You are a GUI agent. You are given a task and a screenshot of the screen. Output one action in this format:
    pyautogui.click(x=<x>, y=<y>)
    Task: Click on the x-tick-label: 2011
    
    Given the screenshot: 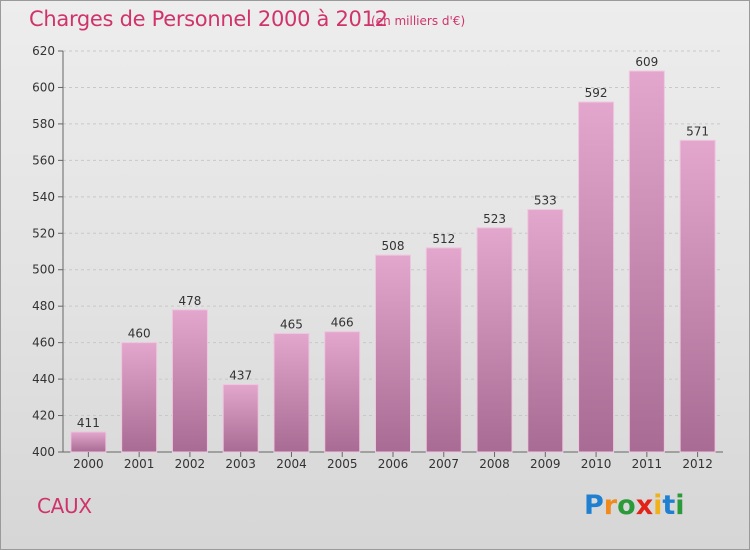 What is the action you would take?
    pyautogui.click(x=647, y=464)
    